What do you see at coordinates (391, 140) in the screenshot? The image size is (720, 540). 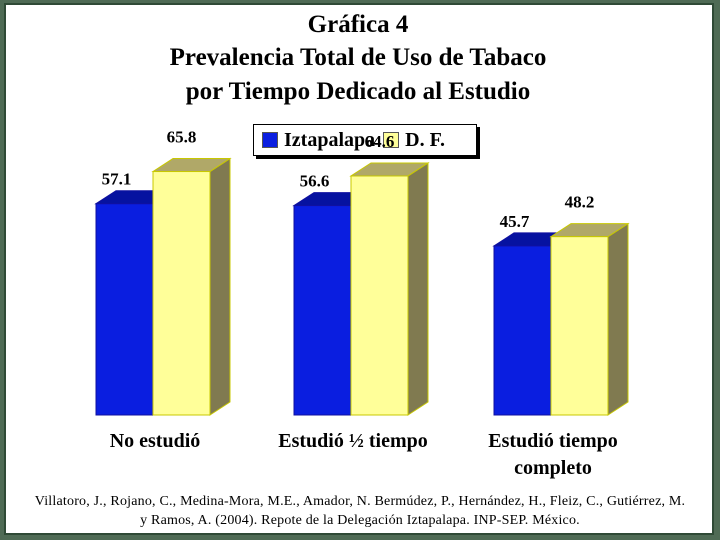 I see `legend-swatch-df` at bounding box center [391, 140].